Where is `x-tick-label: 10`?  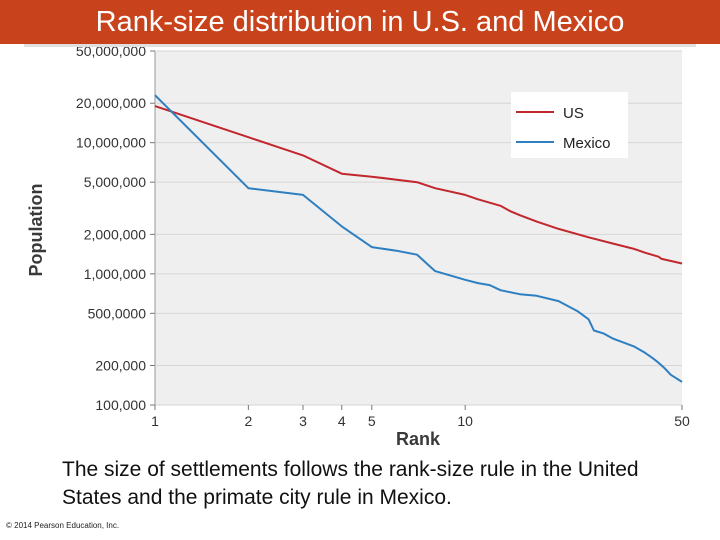 x-tick-label: 10 is located at coordinates (465, 421).